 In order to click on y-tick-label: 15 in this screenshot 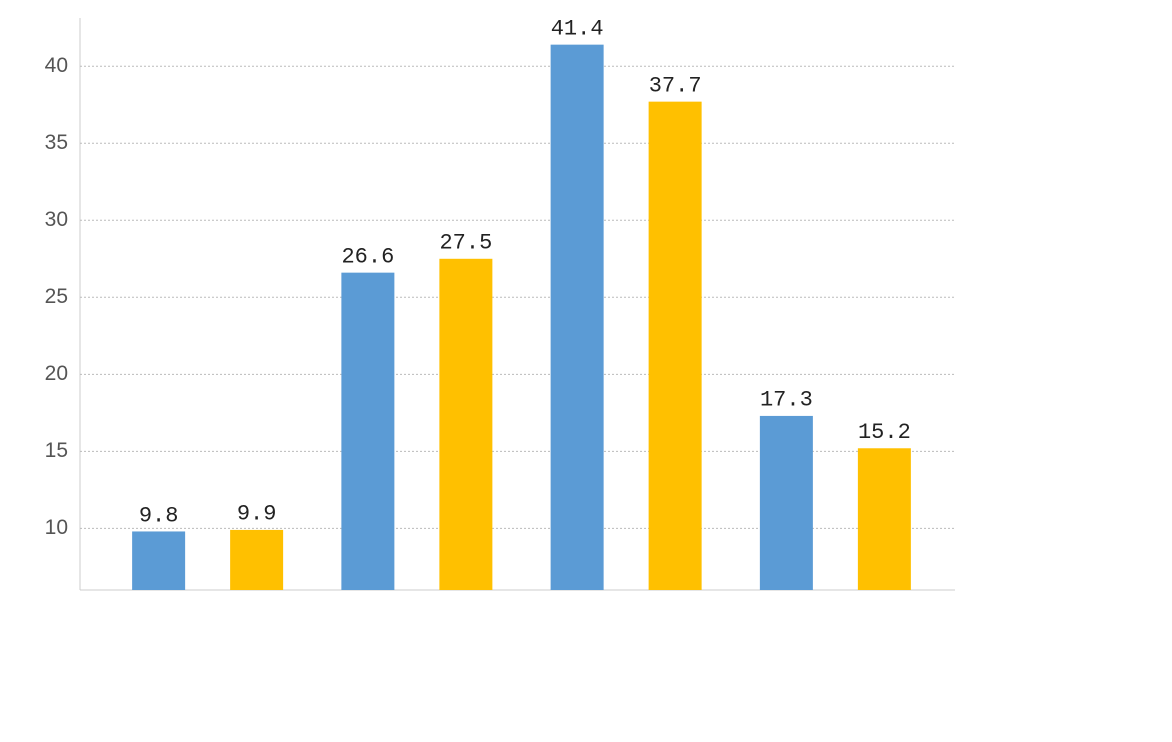, I will do `click(56, 450)`.